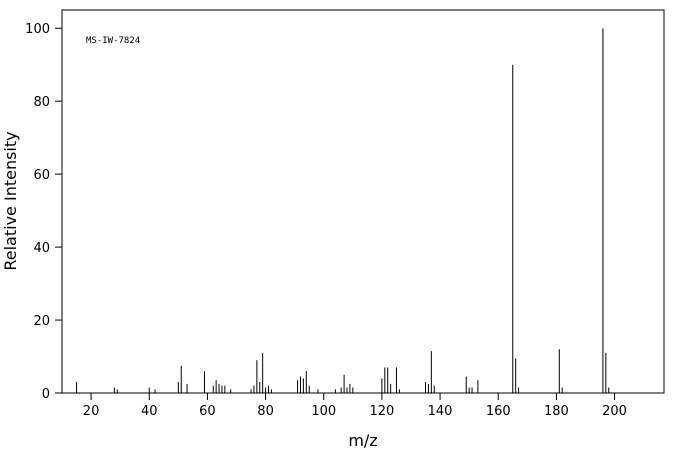 The width and height of the screenshot is (676, 455). I want to click on y-axis-label: Relative Intensity, so click(10, 200).